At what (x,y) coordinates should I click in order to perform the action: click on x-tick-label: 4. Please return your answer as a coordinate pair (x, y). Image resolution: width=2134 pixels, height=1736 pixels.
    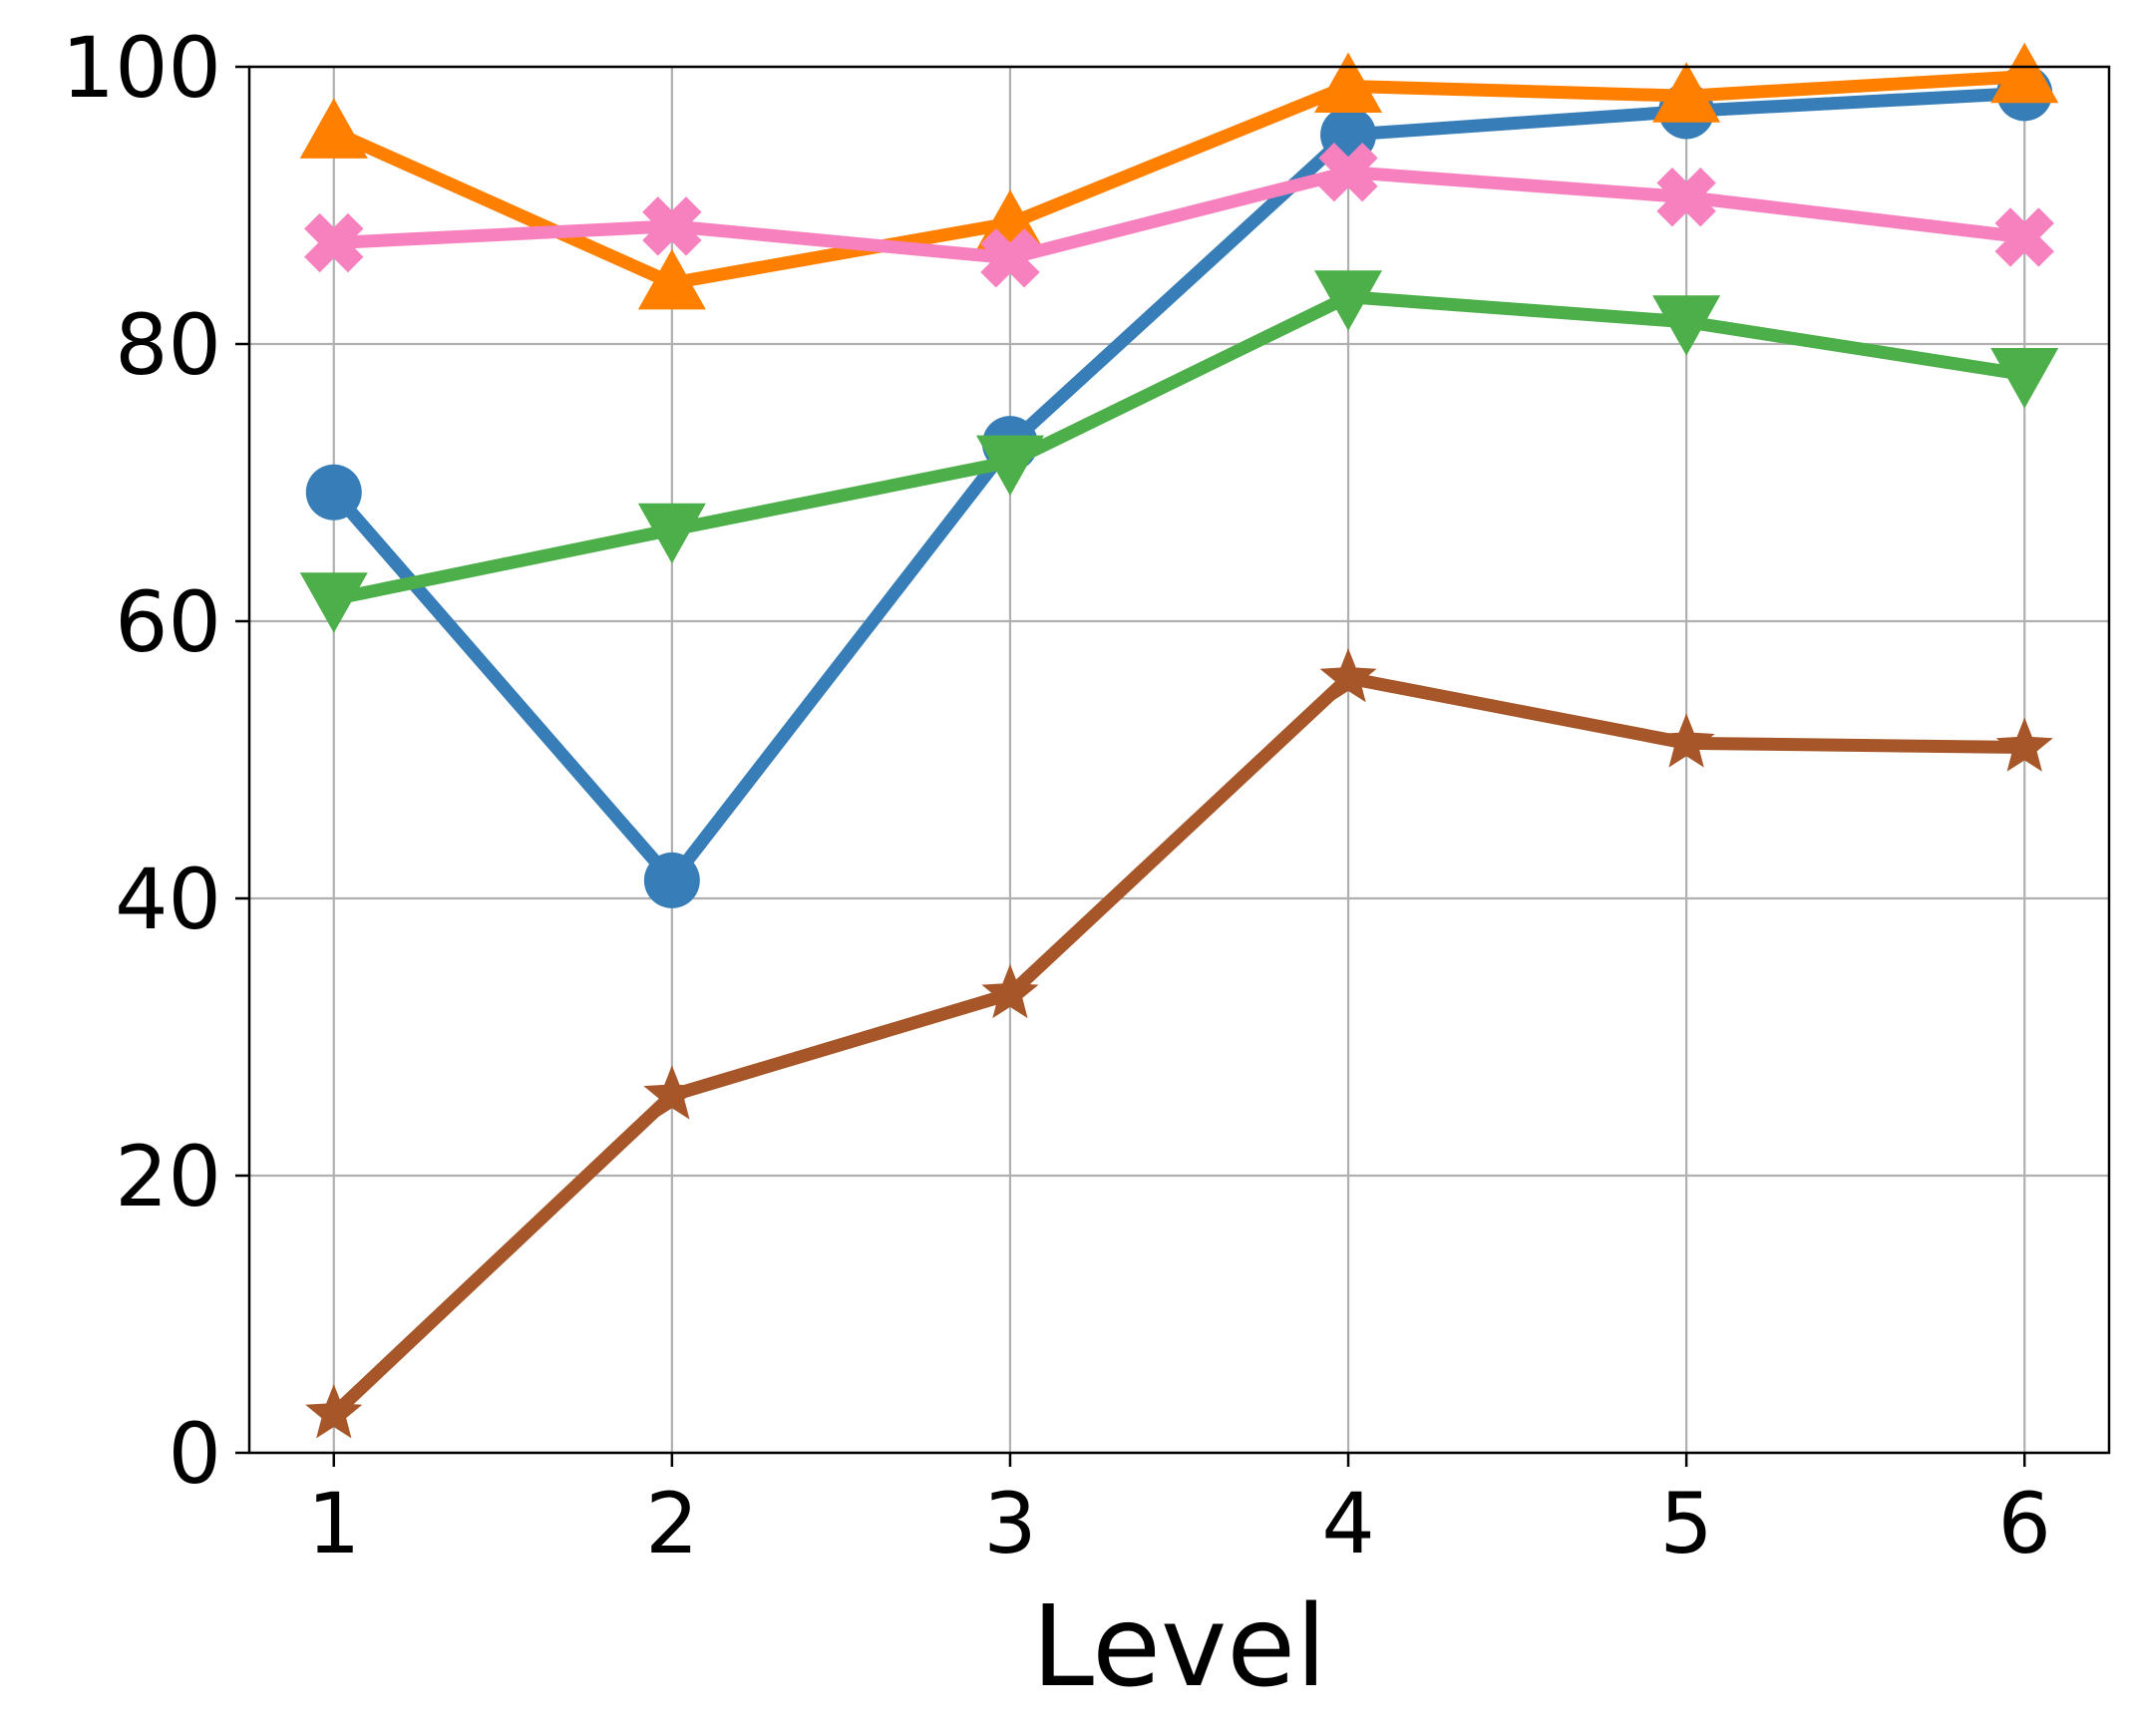
    Looking at the image, I should click on (1347, 1523).